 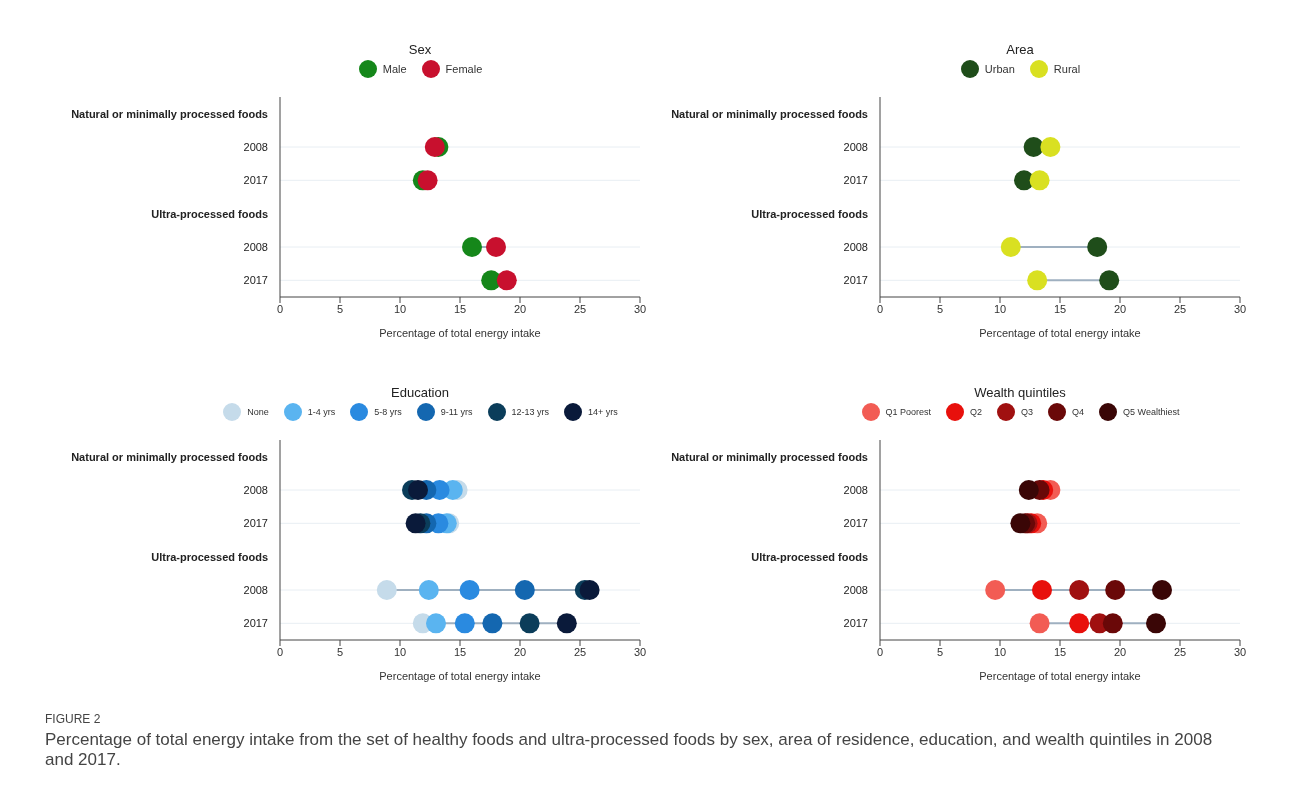 I want to click on legend-label: Q4, so click(x=1078, y=412).